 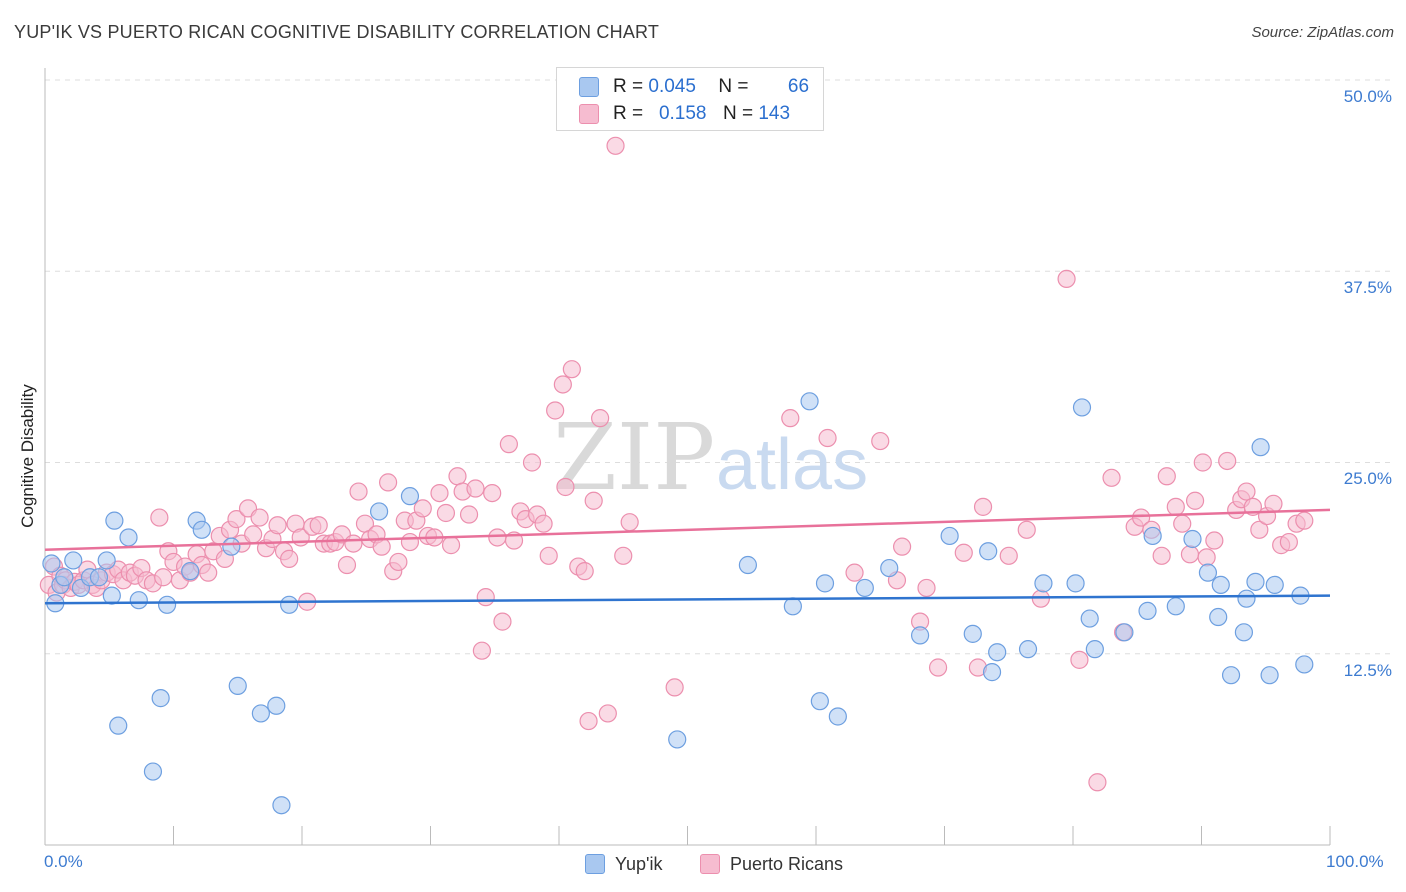 I want to click on legend-r-value-yupik: 0.045, so click(x=672, y=86).